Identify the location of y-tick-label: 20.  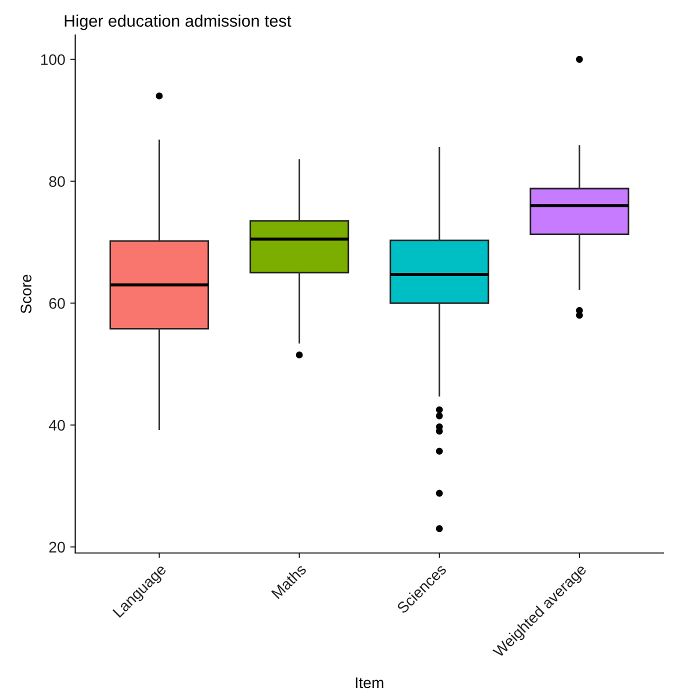
(57, 547).